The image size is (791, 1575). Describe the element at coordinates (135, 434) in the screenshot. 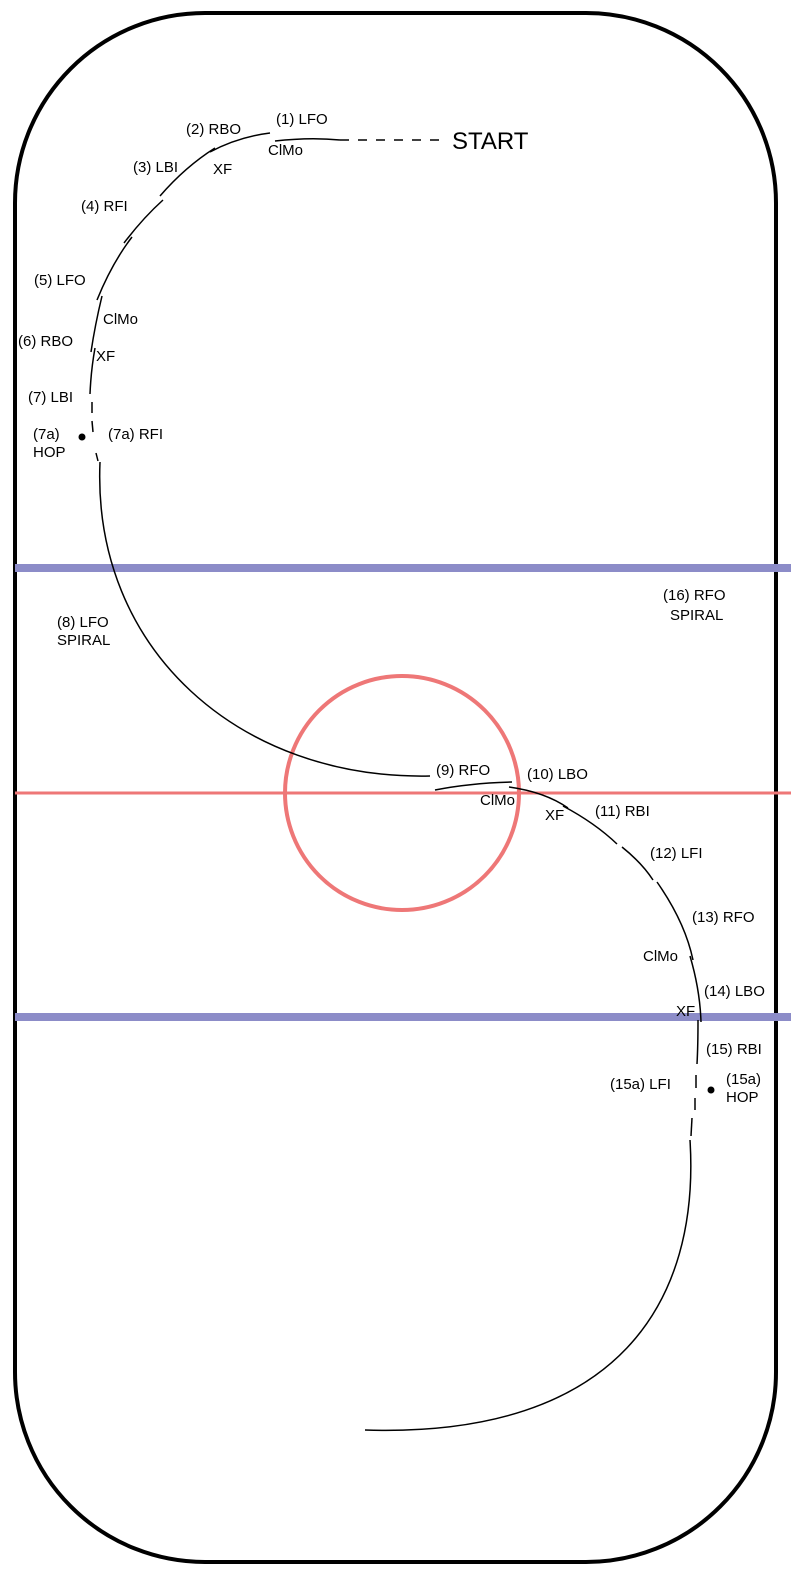

I see `label-7a-rfi: (7a) RFI` at that location.